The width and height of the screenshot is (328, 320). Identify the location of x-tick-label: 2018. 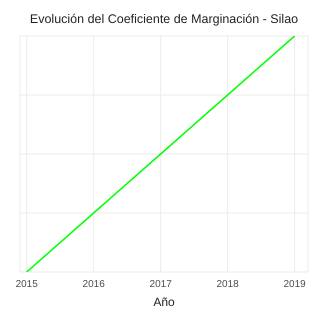
(228, 284).